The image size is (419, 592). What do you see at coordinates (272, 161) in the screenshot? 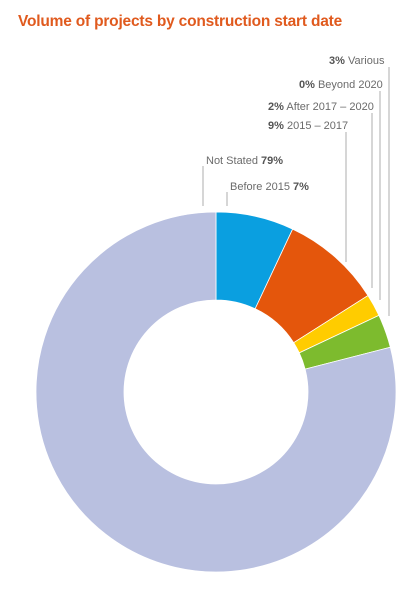
I see `slice-percent: 79%` at bounding box center [272, 161].